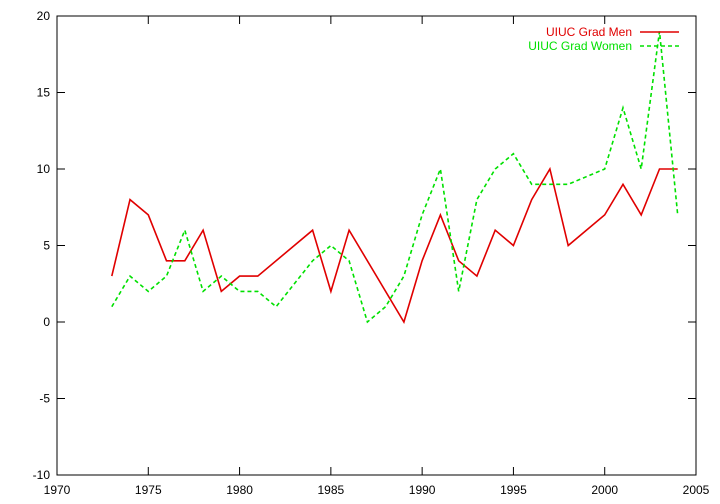  I want to click on y-tick-label: 0, so click(46, 322).